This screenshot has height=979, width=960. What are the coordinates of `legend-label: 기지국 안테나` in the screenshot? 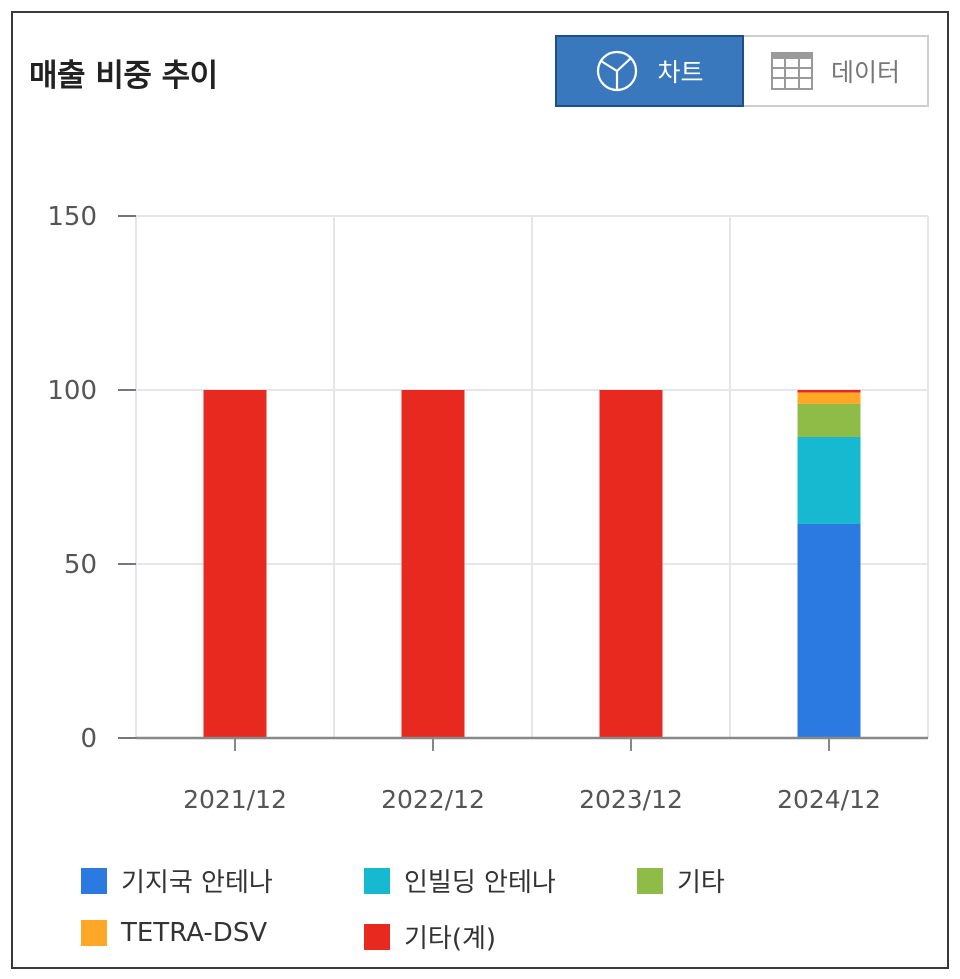 It's located at (197, 883).